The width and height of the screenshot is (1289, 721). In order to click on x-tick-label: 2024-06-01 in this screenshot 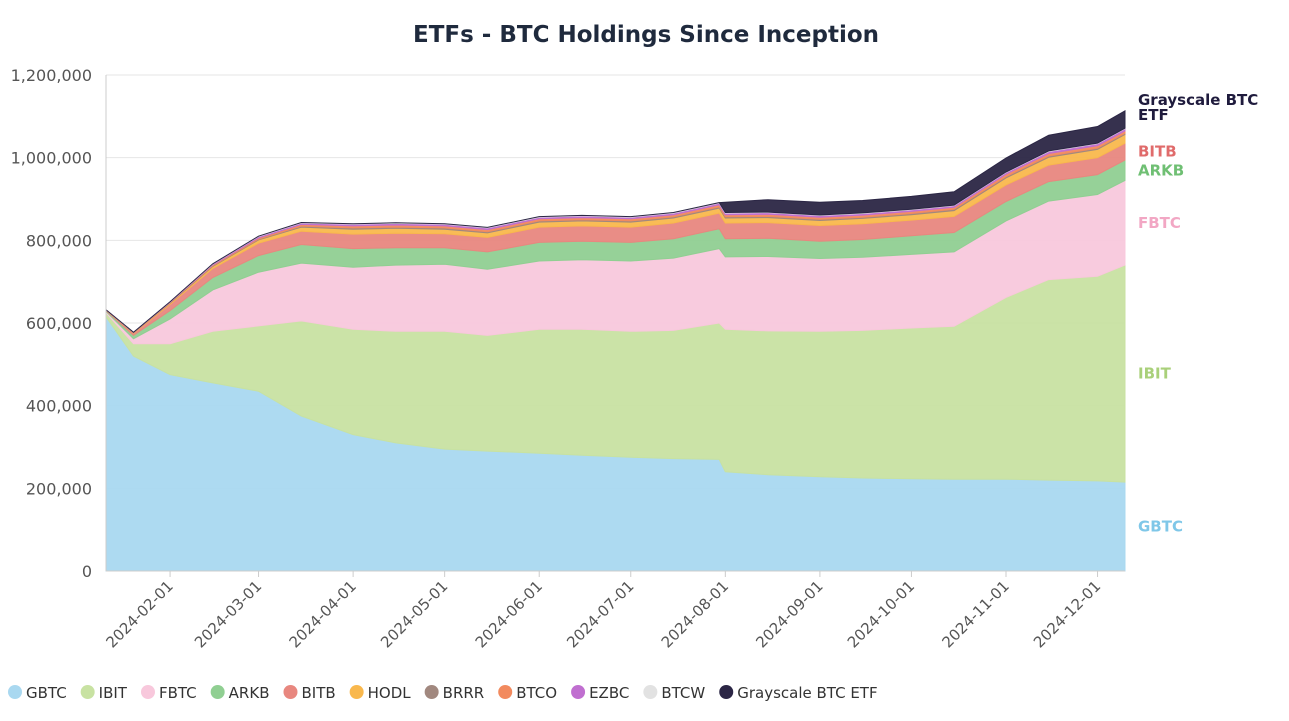, I will do `click(509, 614)`.